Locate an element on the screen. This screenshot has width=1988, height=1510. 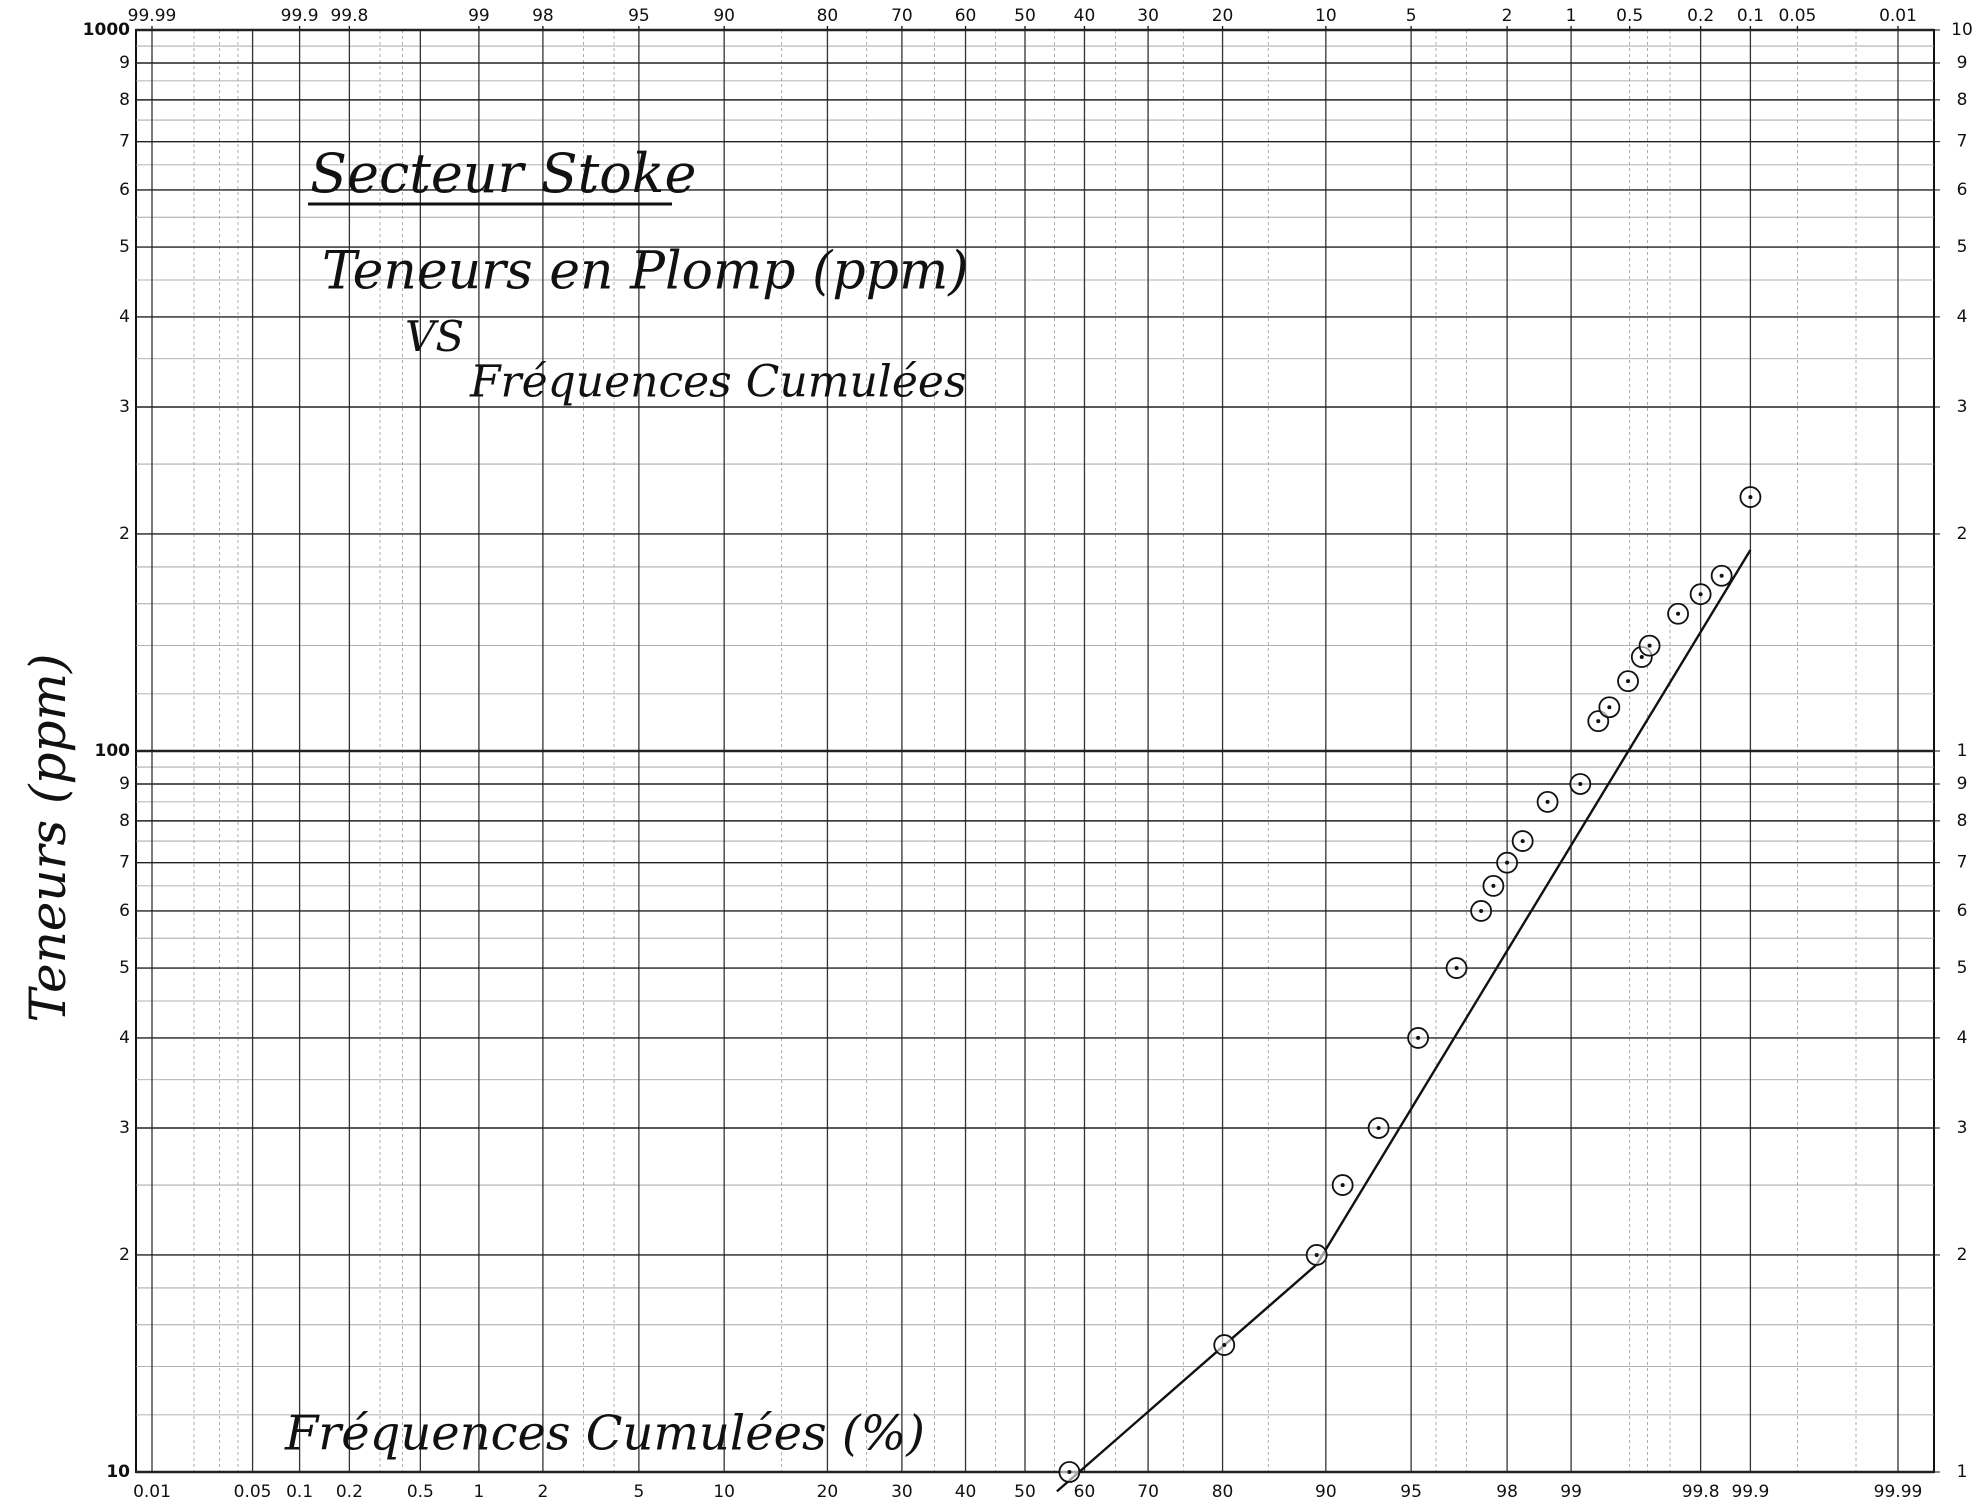
chart-title: Secteur Stoke is located at coordinates (503, 173).